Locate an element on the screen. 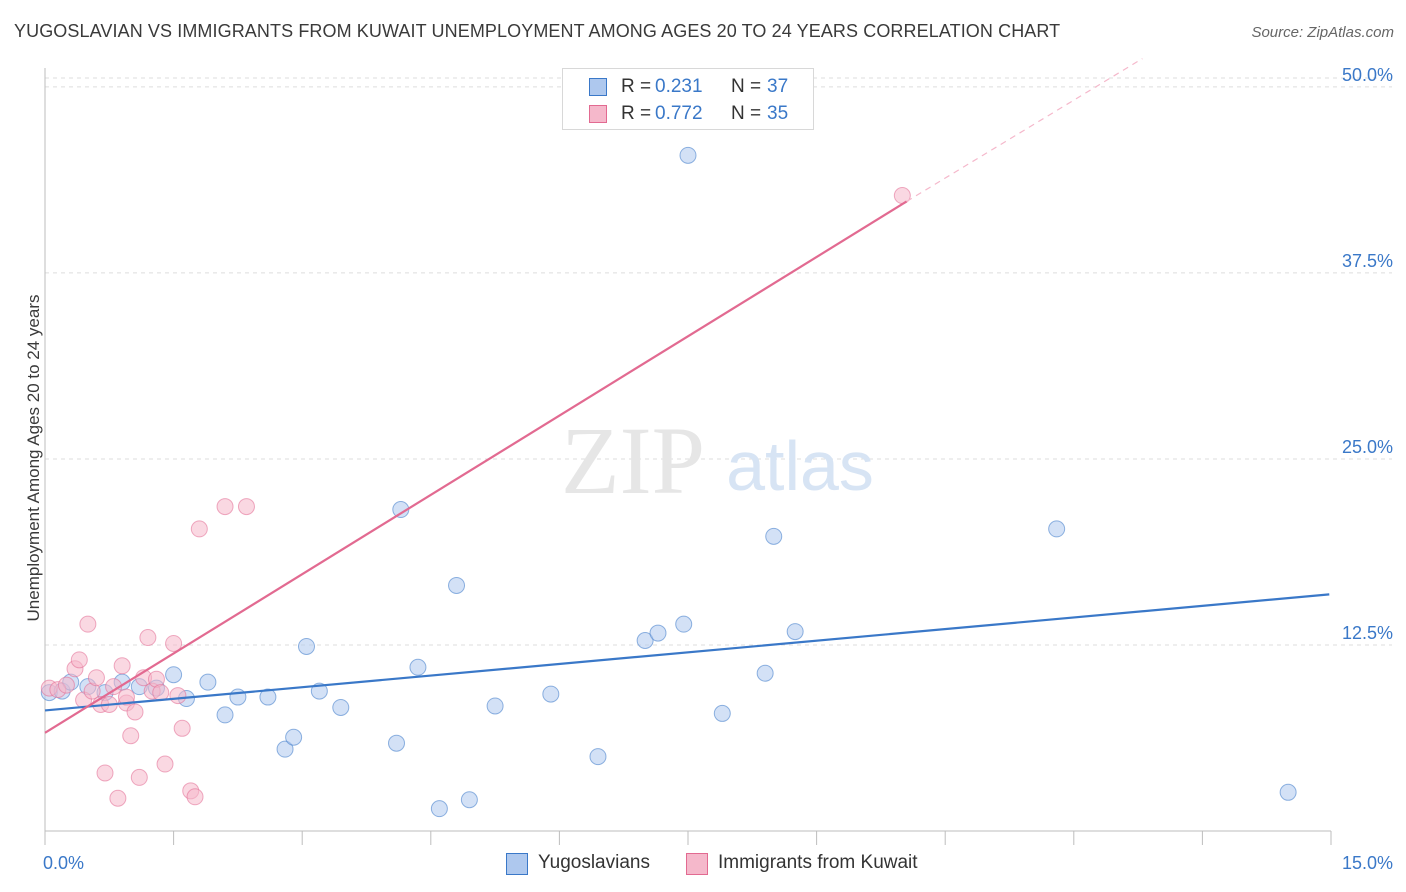 This screenshot has height=892, width=1406. y-tick-label: 25.0% is located at coordinates (1367, 447).